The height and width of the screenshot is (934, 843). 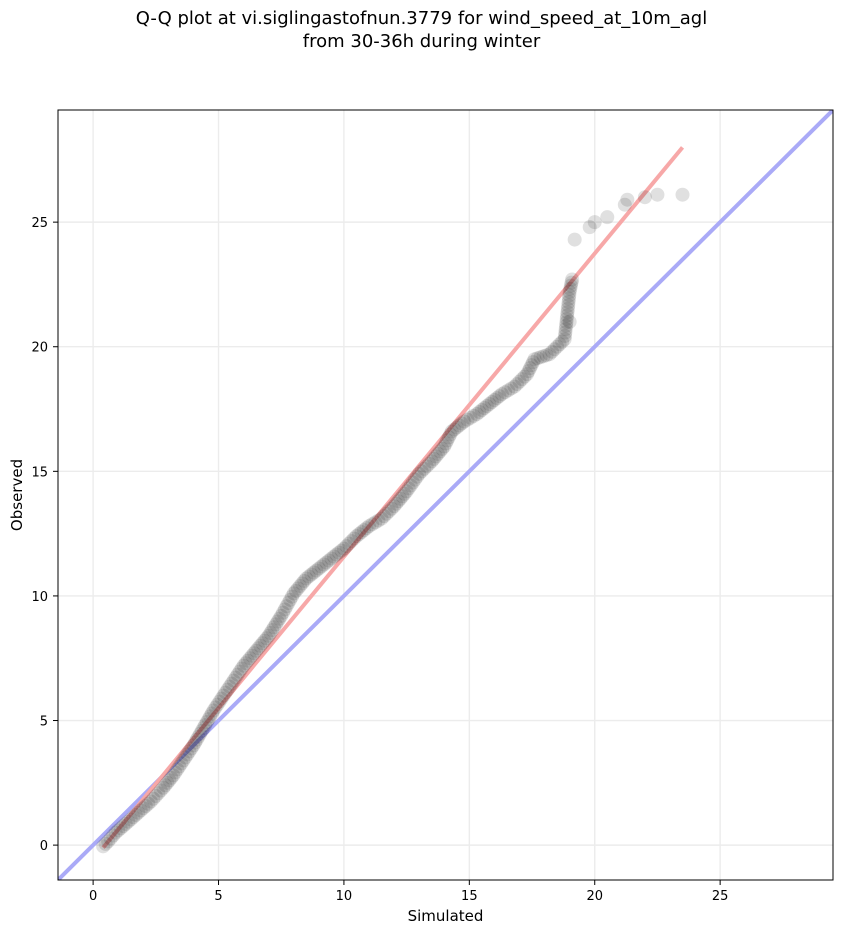 What do you see at coordinates (344, 896) in the screenshot?
I see `x-tick-label: 10` at bounding box center [344, 896].